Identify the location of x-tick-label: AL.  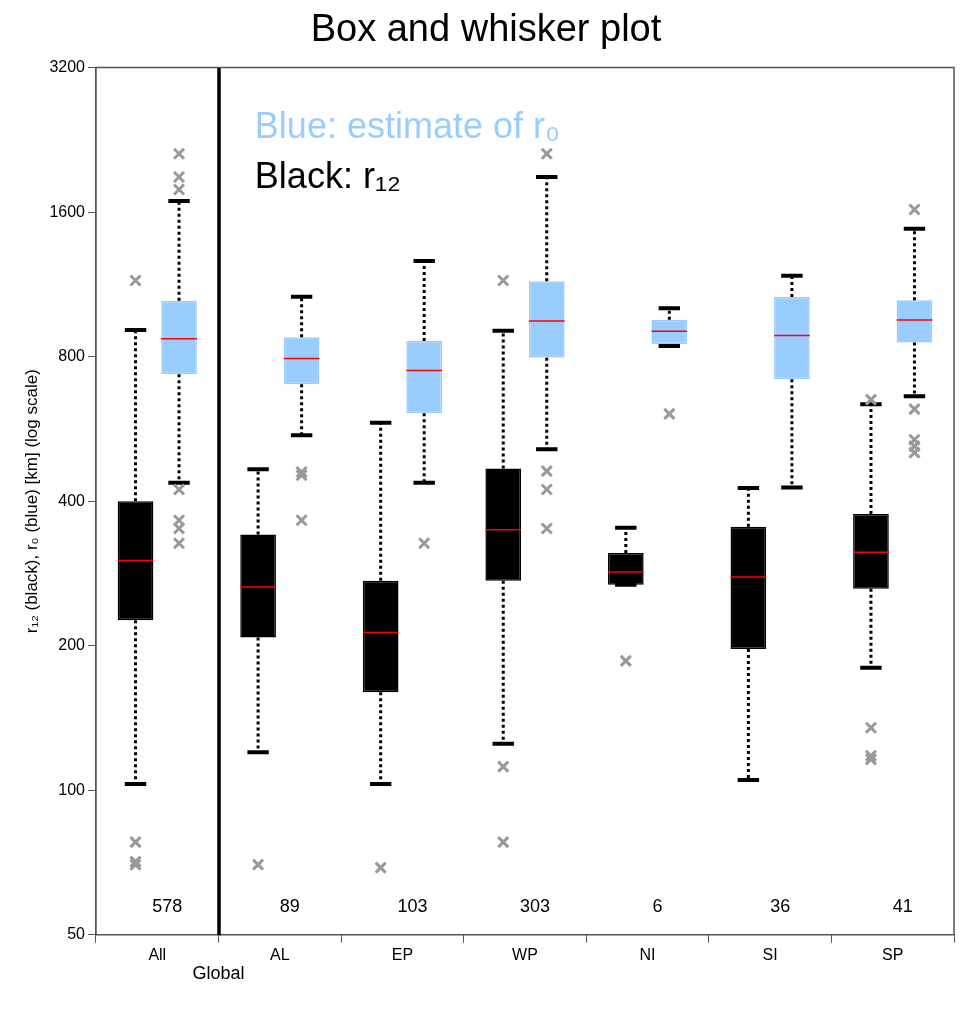
(280, 954).